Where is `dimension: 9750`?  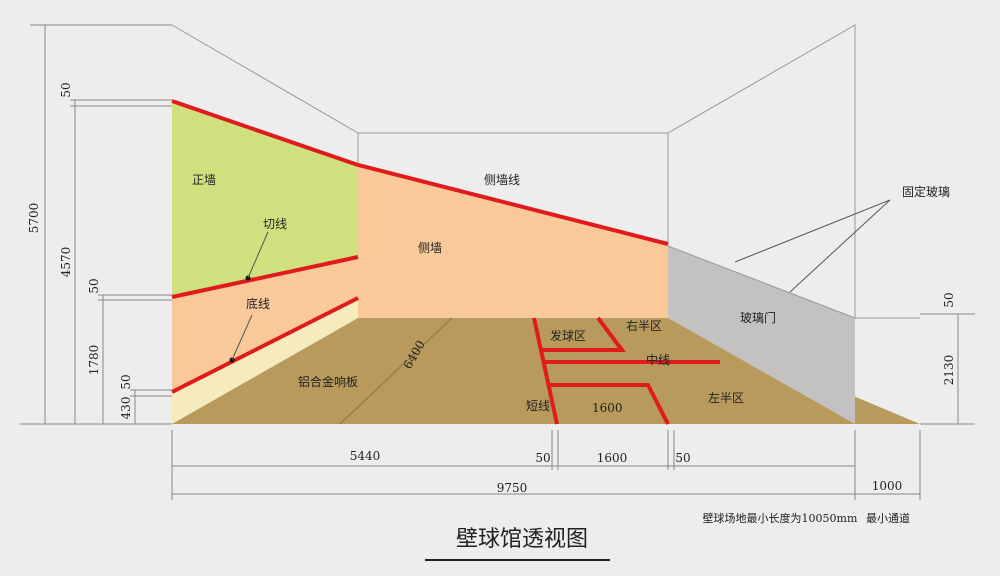 dimension: 9750 is located at coordinates (512, 488).